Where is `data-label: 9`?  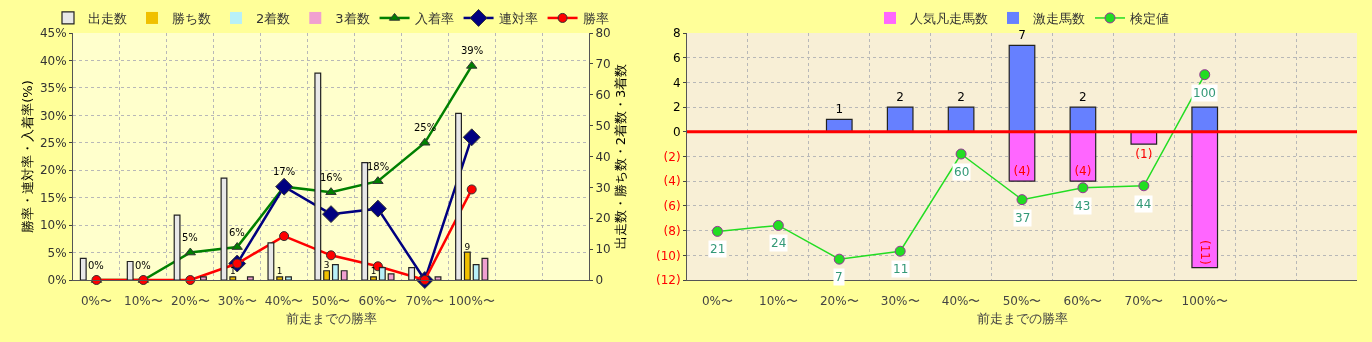 data-label: 9 is located at coordinates (467, 246).